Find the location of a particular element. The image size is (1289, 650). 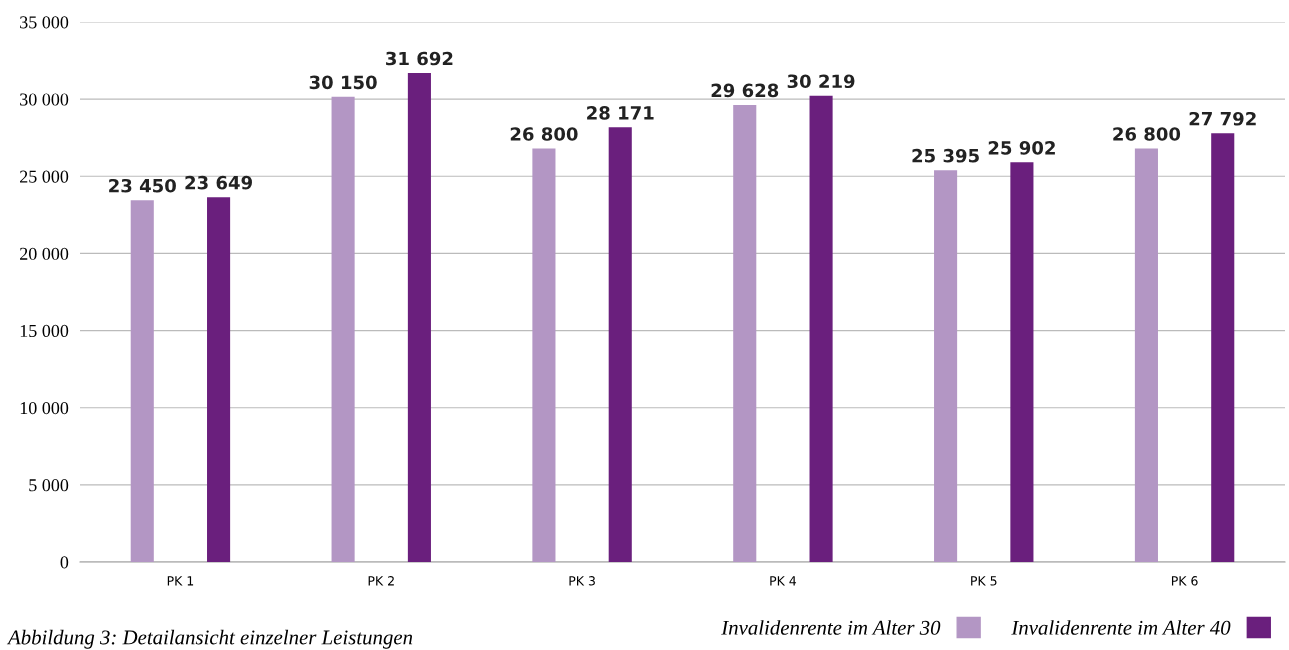

legend-label: Invalidenrente im Alter 40 is located at coordinates (1121, 627).